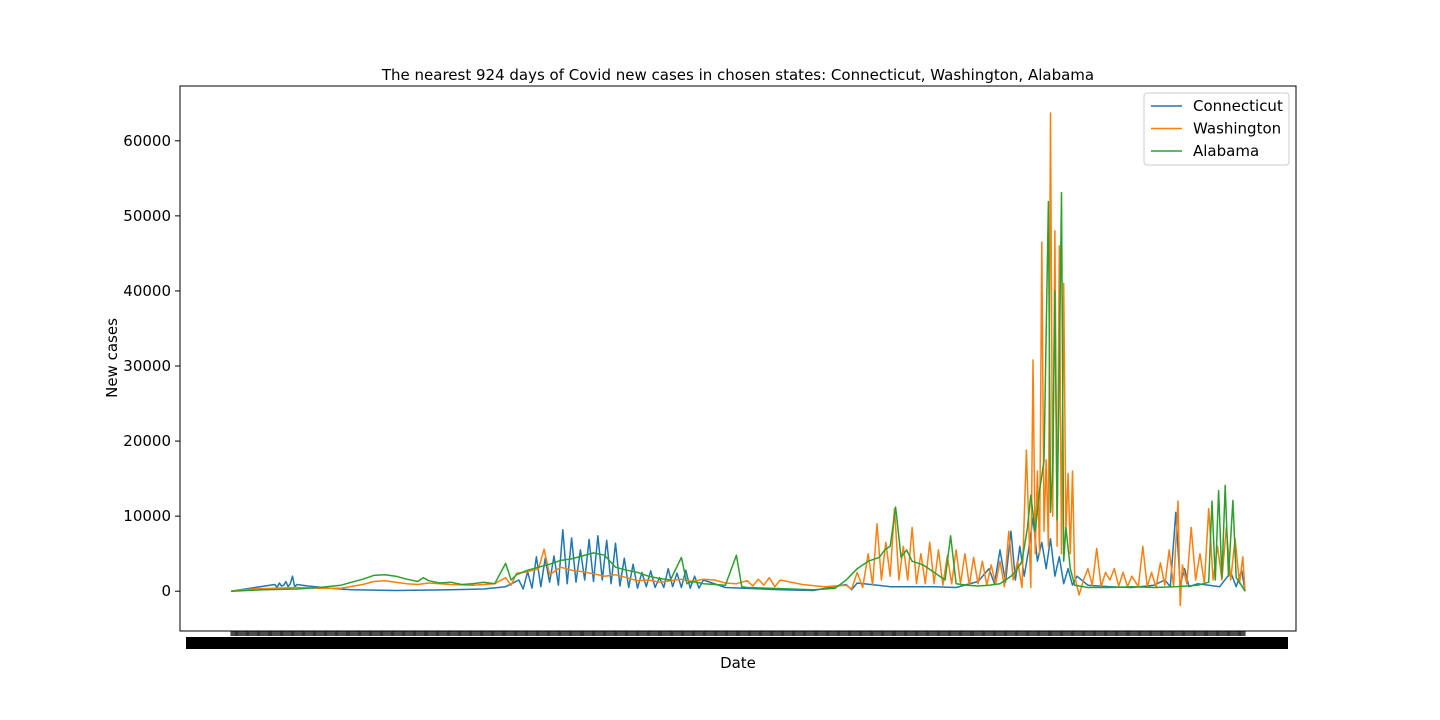 The width and height of the screenshot is (1440, 720). What do you see at coordinates (737, 643) in the screenshot?
I see `x-tick-labels-overlap` at bounding box center [737, 643].